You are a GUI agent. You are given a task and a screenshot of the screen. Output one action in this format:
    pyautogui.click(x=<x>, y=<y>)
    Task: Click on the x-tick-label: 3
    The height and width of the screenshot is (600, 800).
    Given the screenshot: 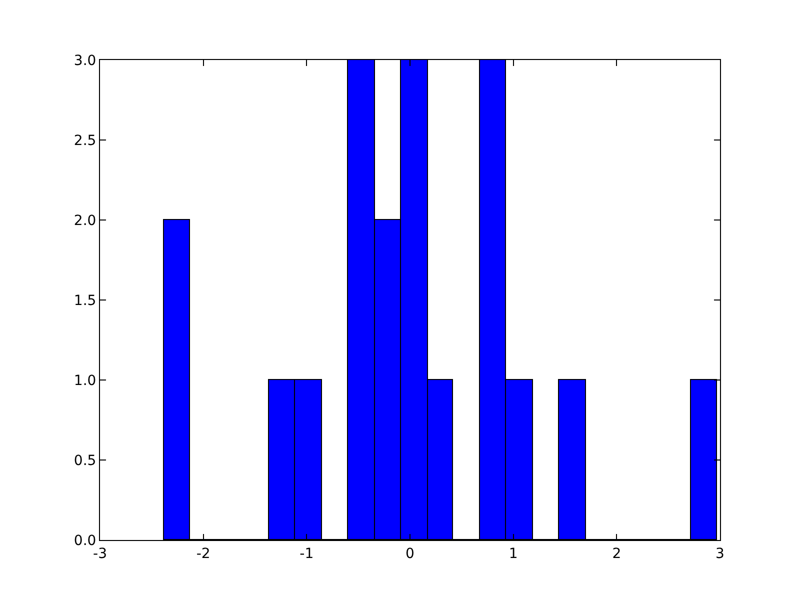 What is the action you would take?
    pyautogui.click(x=720, y=554)
    